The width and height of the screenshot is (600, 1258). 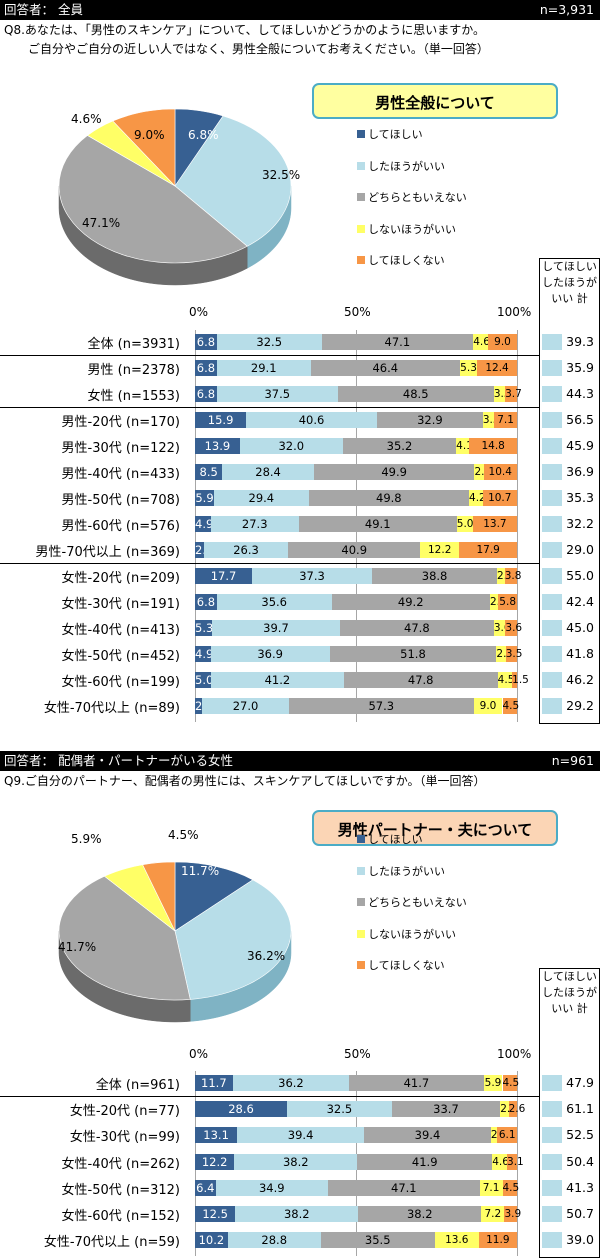 What do you see at coordinates (580, 705) in the screenshot?
I see `sum-value: 29.2` at bounding box center [580, 705].